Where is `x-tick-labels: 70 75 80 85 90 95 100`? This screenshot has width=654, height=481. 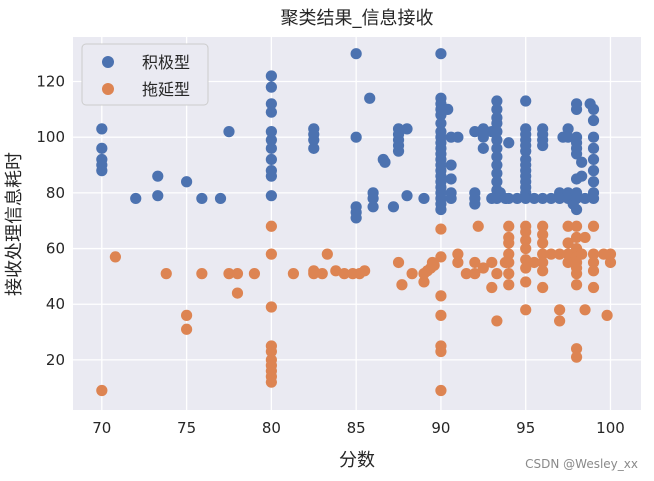 x-tick-labels: 70 75 80 85 90 95 100 is located at coordinates (358, 428).